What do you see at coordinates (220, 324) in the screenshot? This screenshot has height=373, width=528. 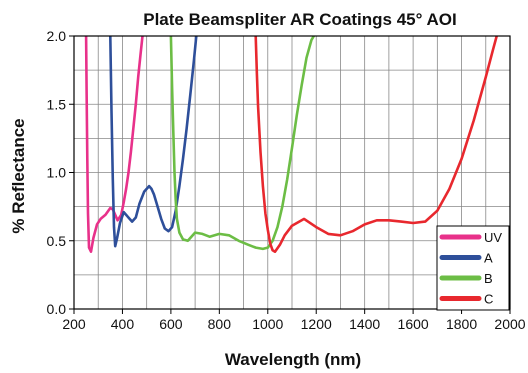 I see `x-tick-label: 800` at bounding box center [220, 324].